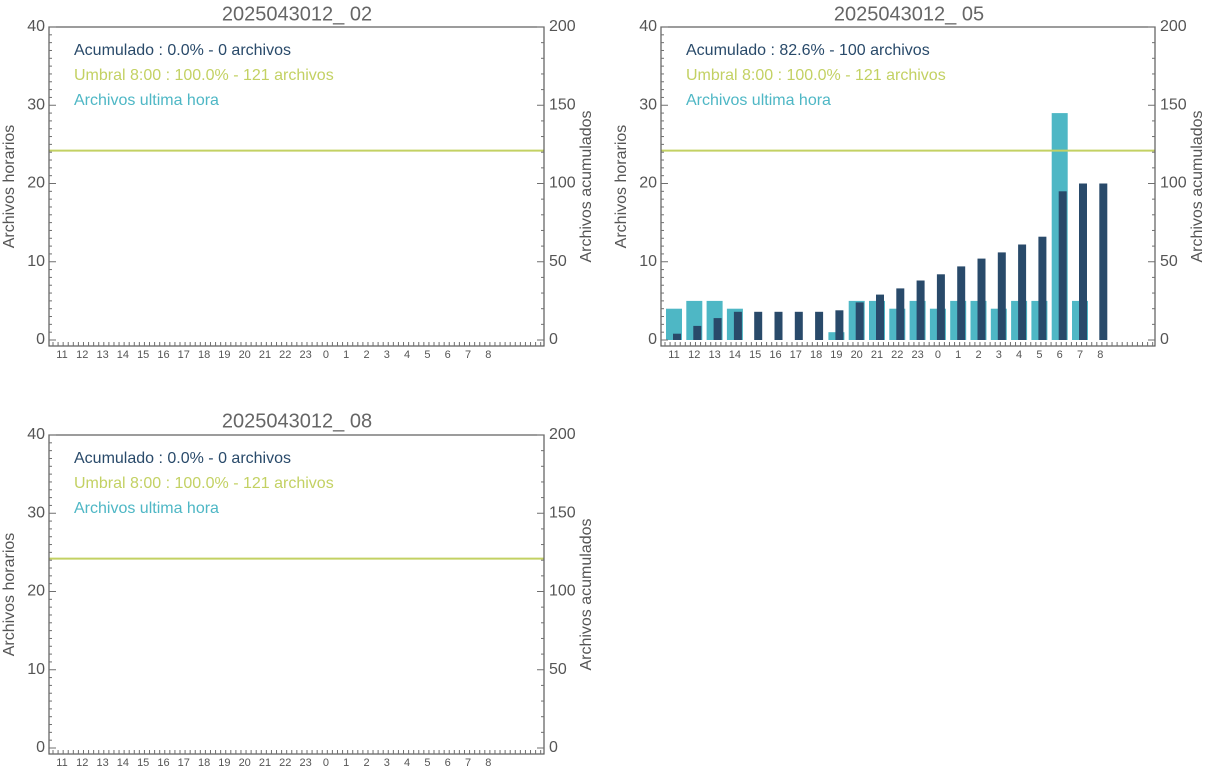 The width and height of the screenshot is (1206, 771). What do you see at coordinates (326, 355) in the screenshot?
I see `hour-label-0: 0` at bounding box center [326, 355].